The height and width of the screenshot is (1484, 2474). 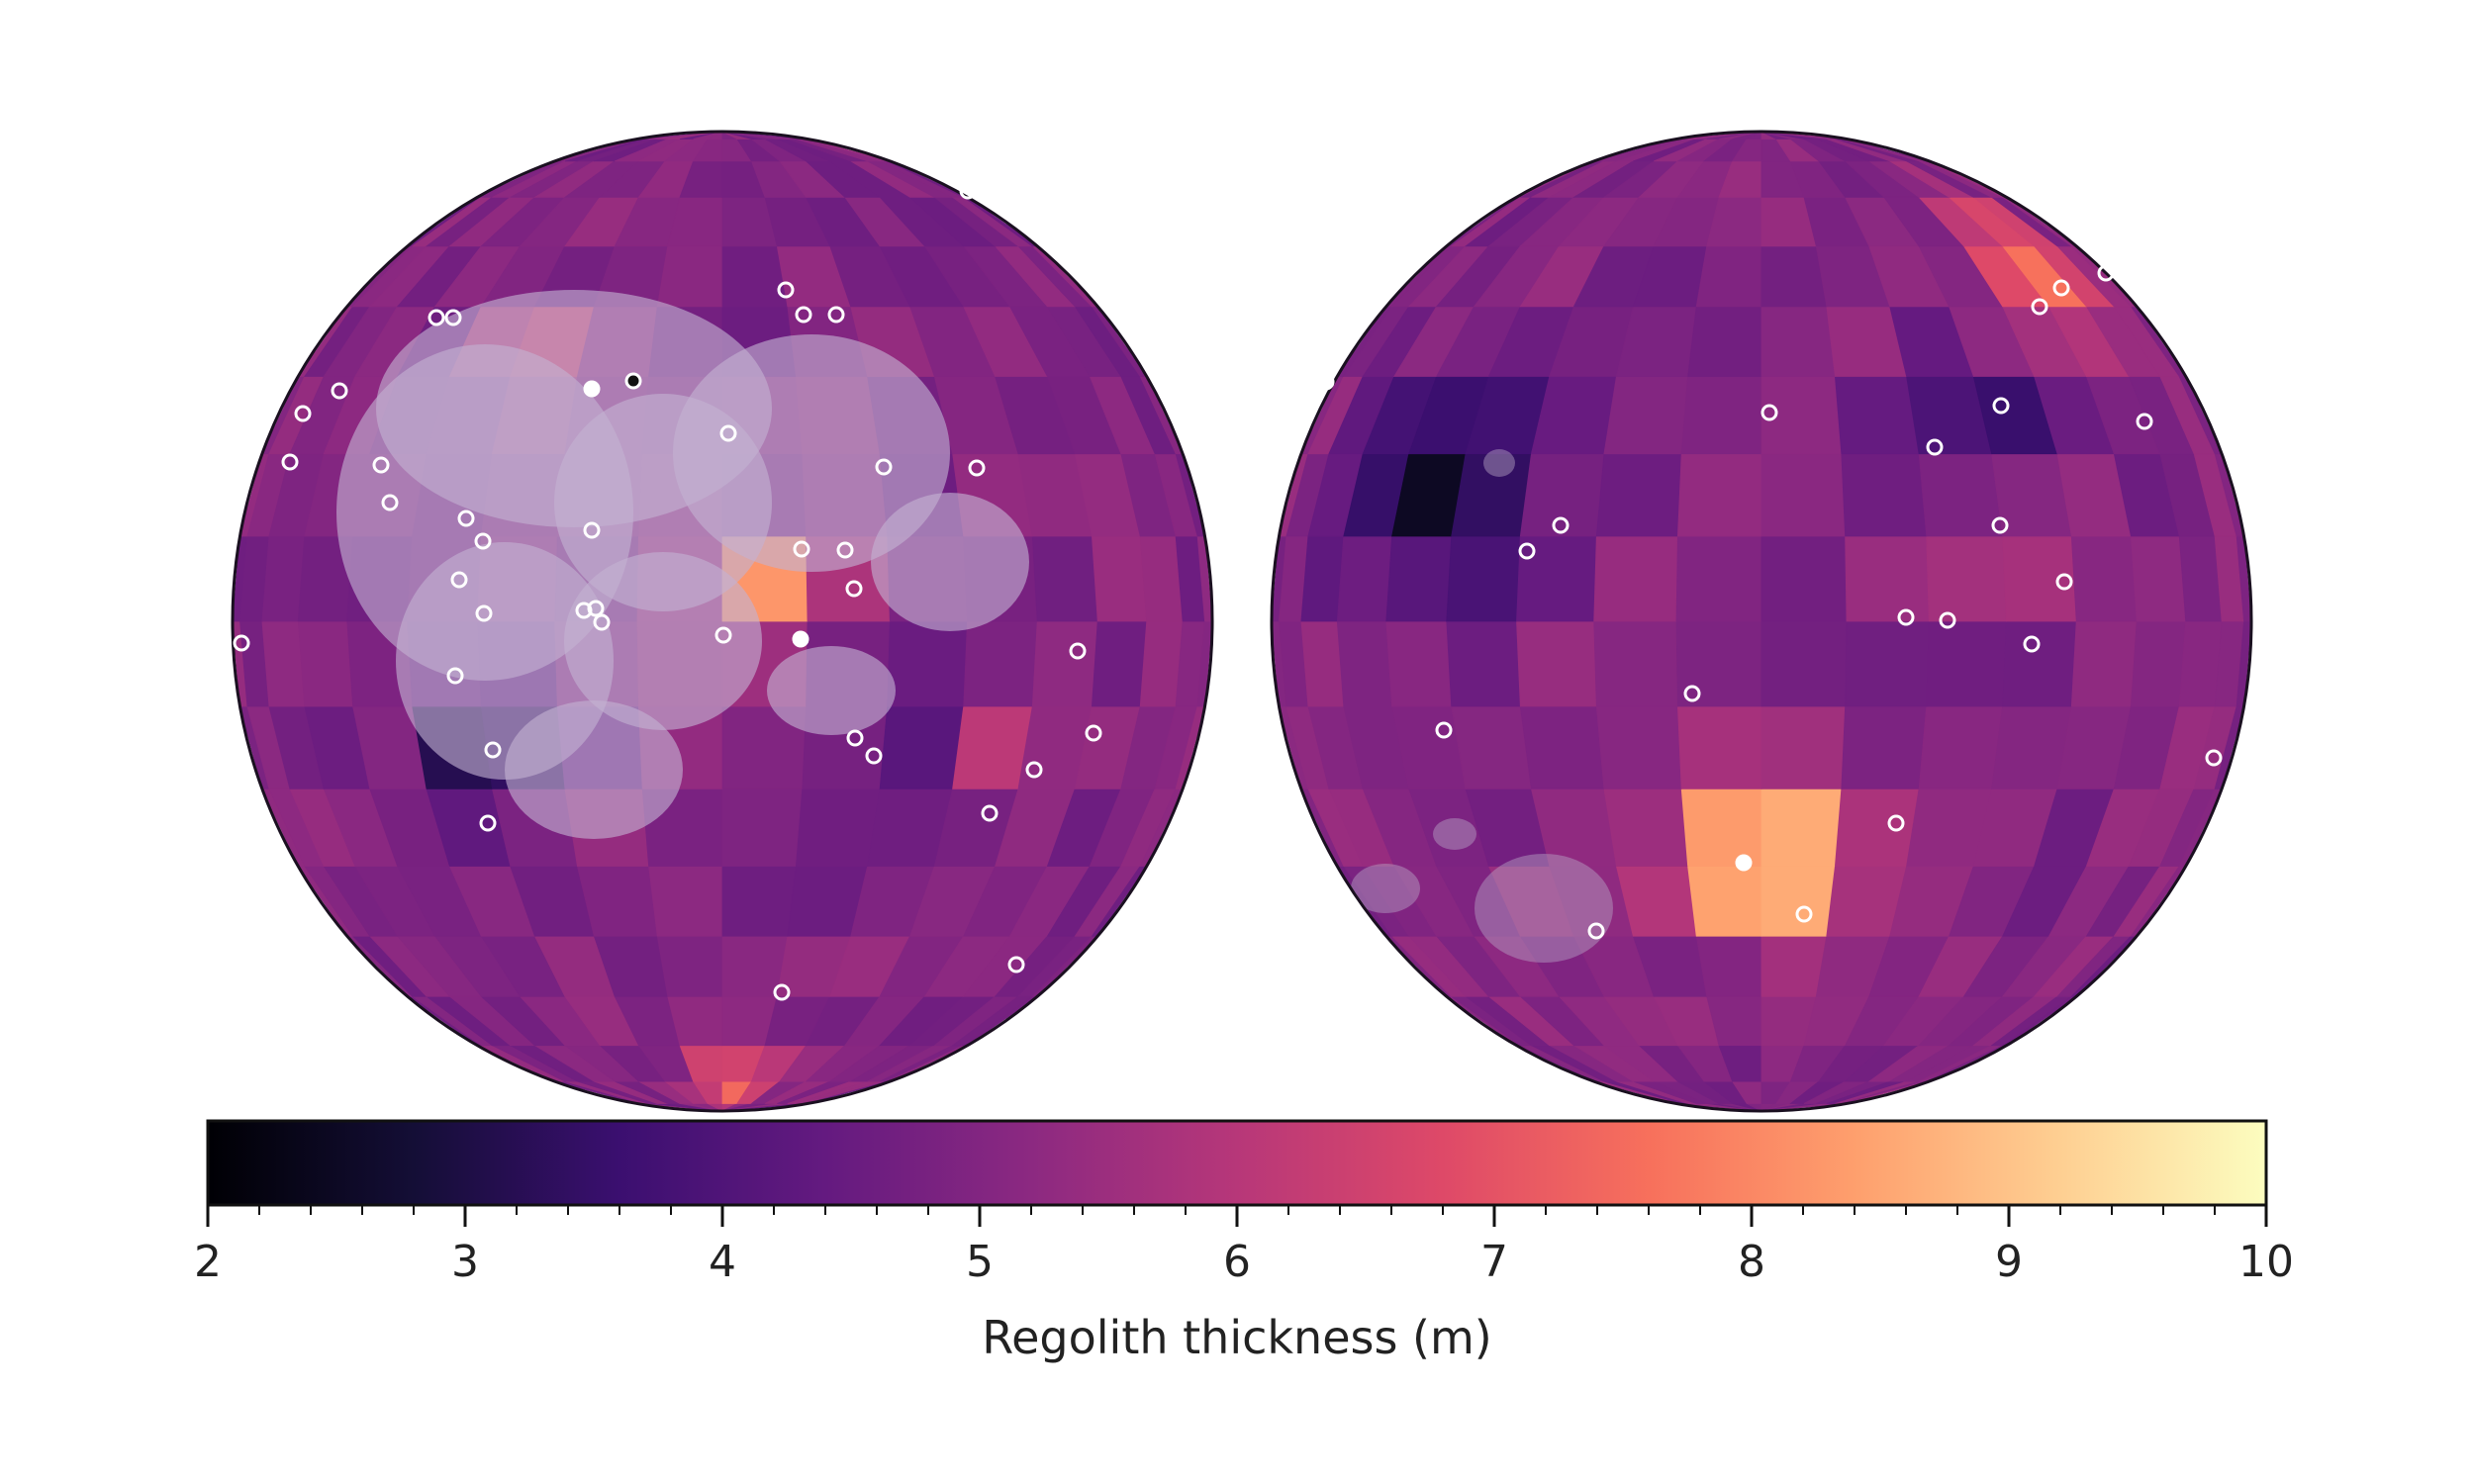 I want to click on colorbar-ticks: 2 3 4 5 6 7 8 9 10, so click(x=1244, y=1246).